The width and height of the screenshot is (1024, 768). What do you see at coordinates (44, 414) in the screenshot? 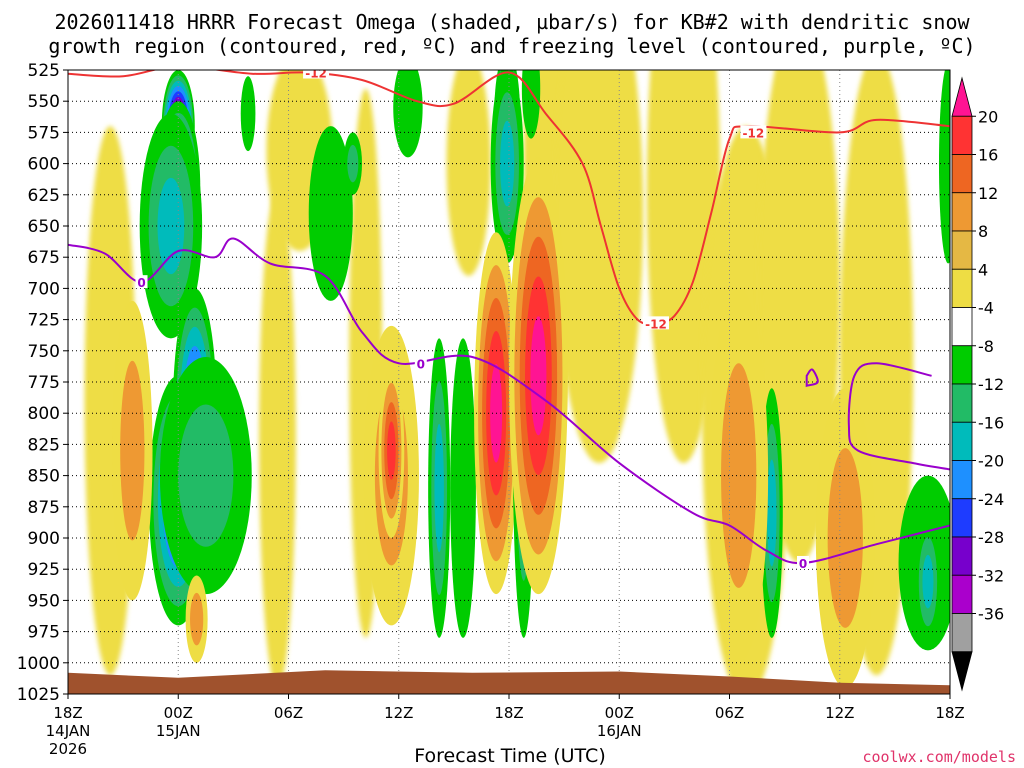
I see `y-tick-label-800: 800` at bounding box center [44, 414].